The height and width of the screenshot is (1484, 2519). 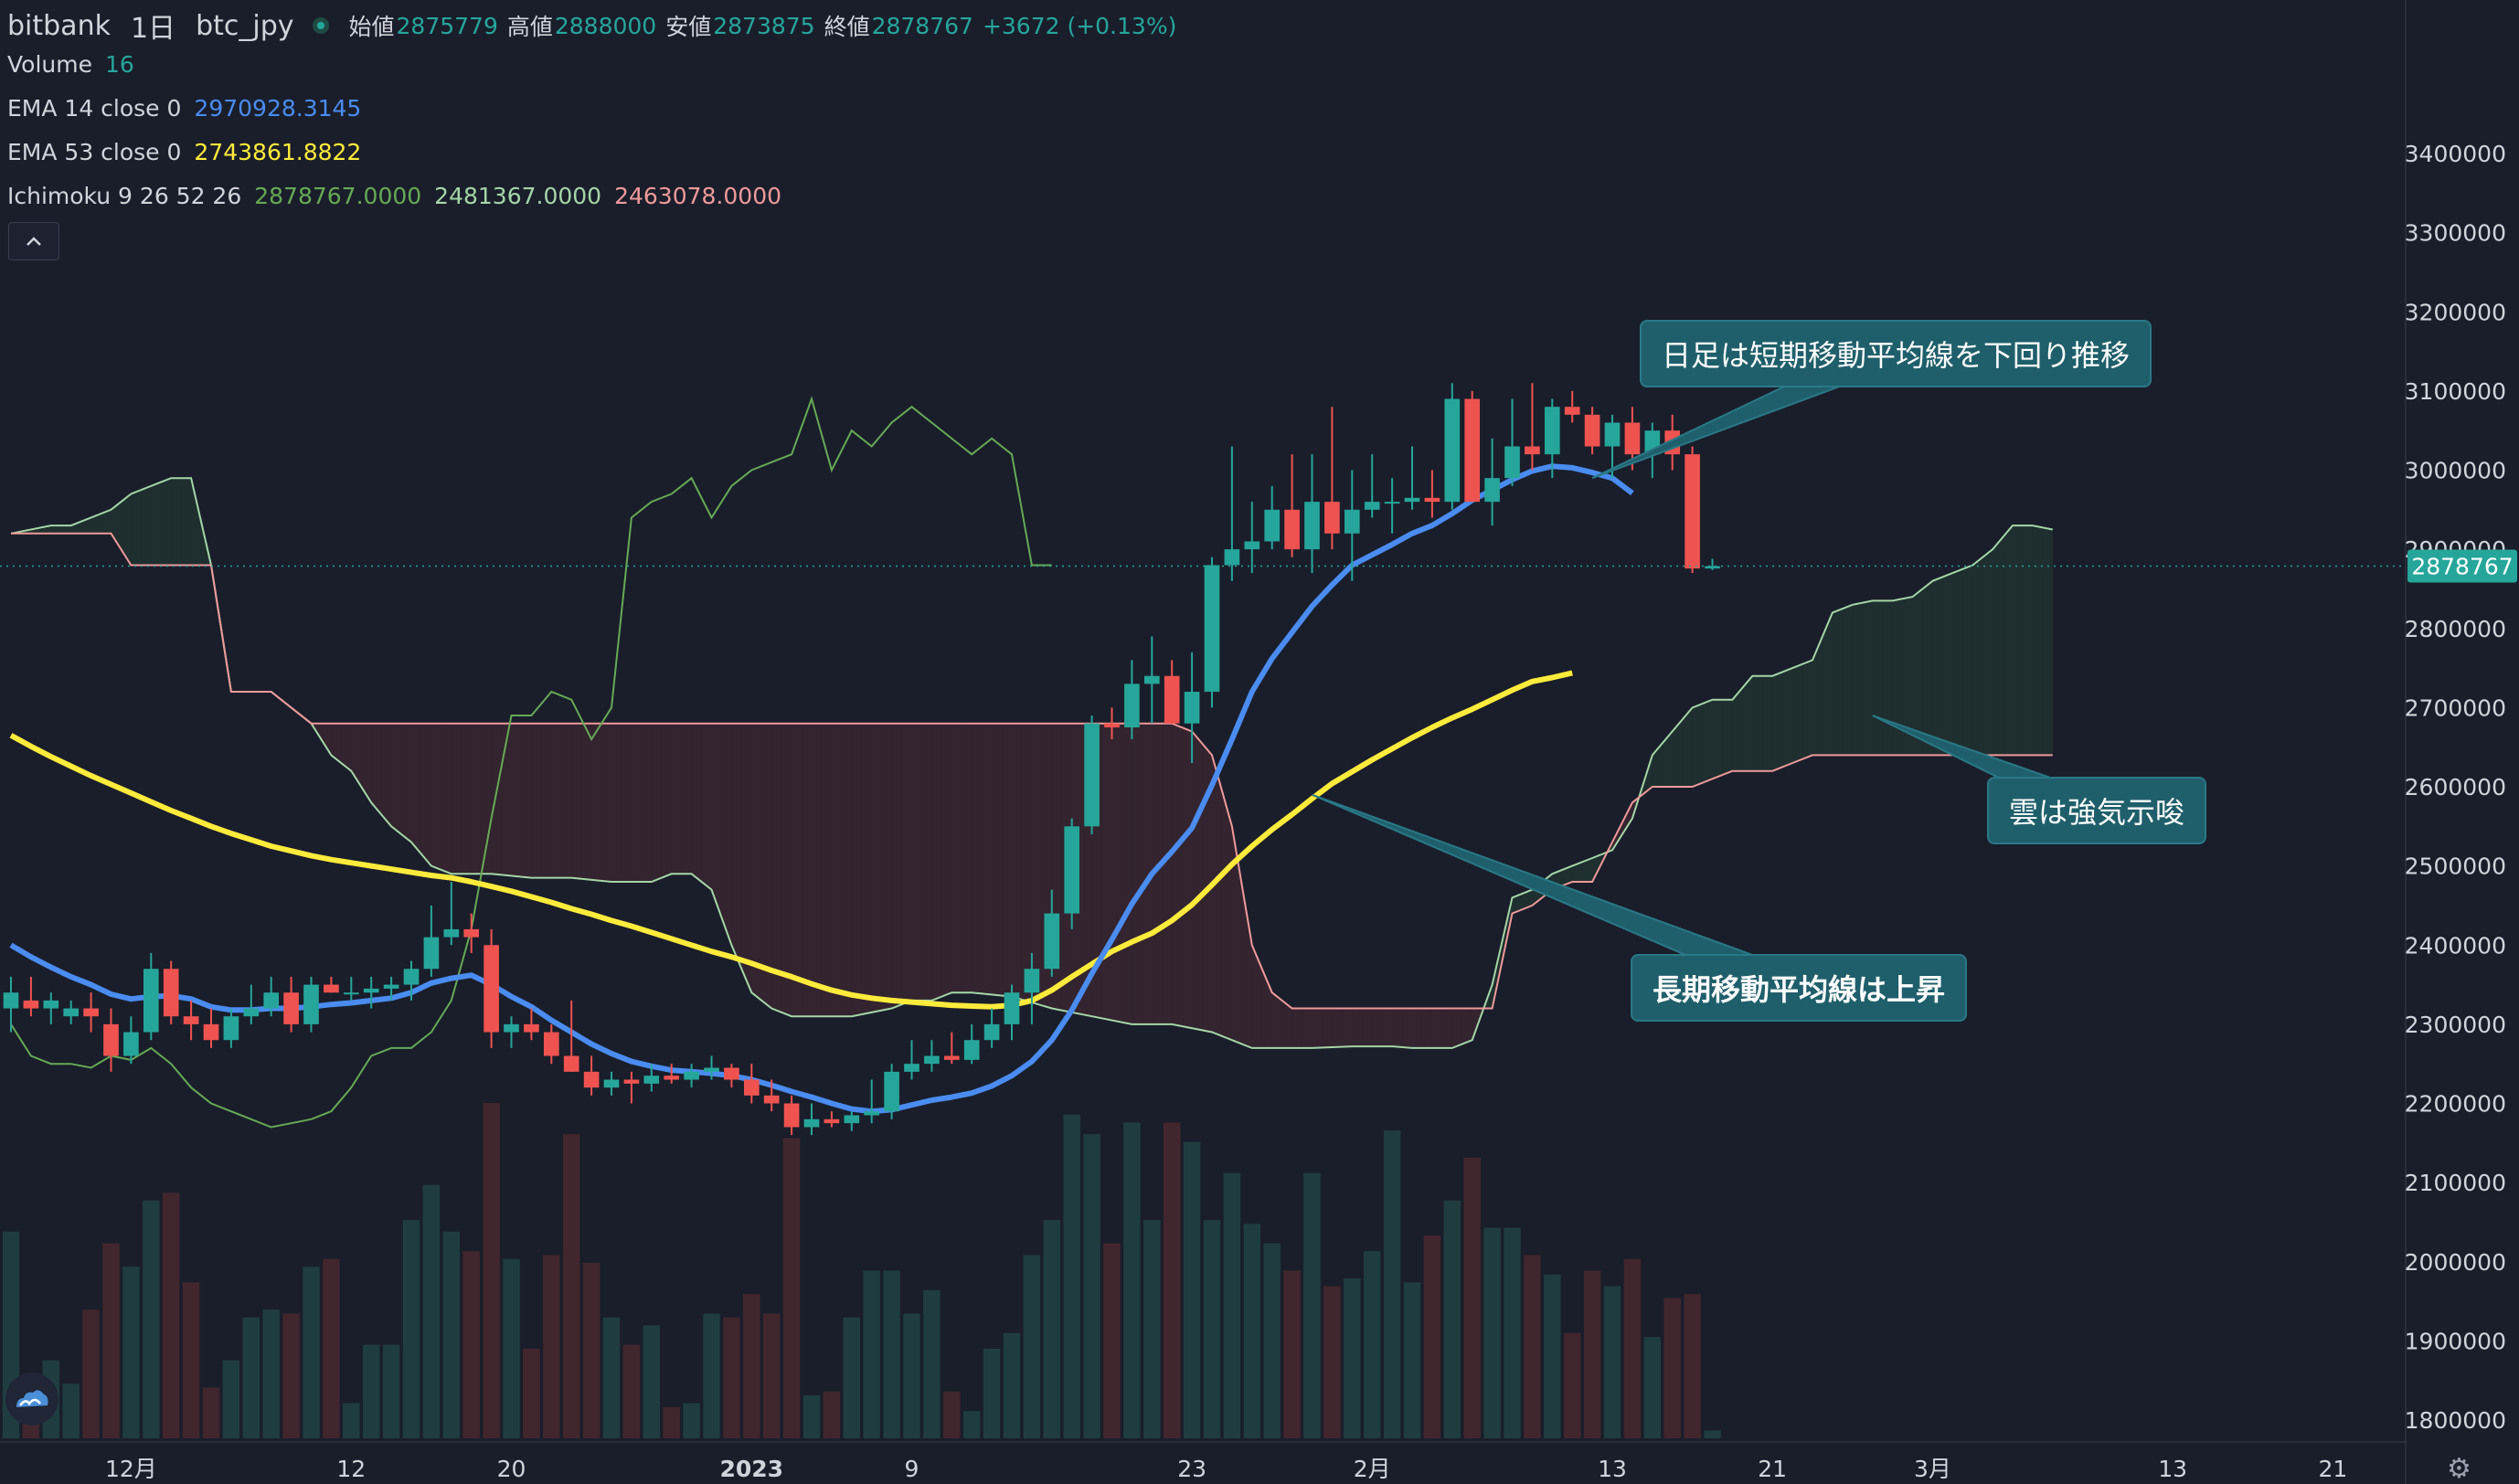 I want to click on ema53-legend: EMA 53 close 0 2743861.8822, so click(x=190, y=152).